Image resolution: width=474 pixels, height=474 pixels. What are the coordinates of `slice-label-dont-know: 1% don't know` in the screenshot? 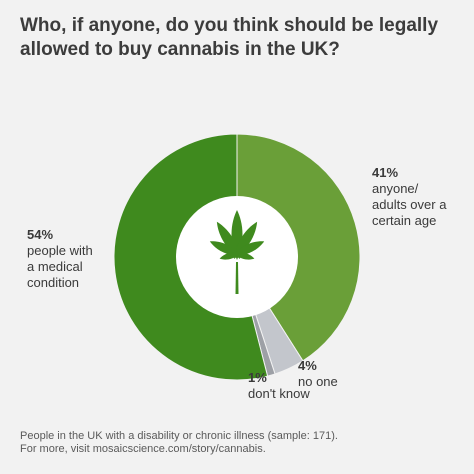 It's located at (279, 386).